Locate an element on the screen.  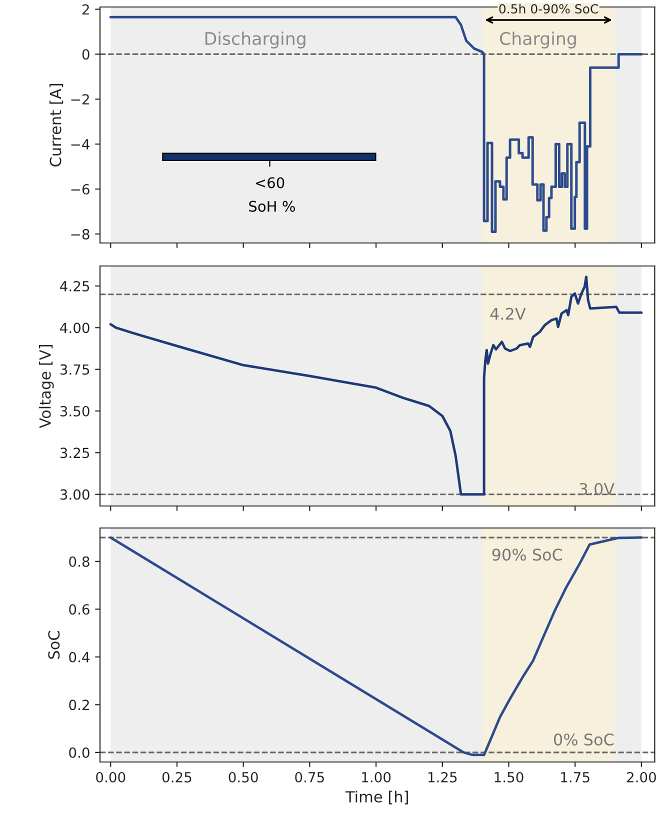
annotation: 0.5h 0-90% SoC is located at coordinates (548, 9).